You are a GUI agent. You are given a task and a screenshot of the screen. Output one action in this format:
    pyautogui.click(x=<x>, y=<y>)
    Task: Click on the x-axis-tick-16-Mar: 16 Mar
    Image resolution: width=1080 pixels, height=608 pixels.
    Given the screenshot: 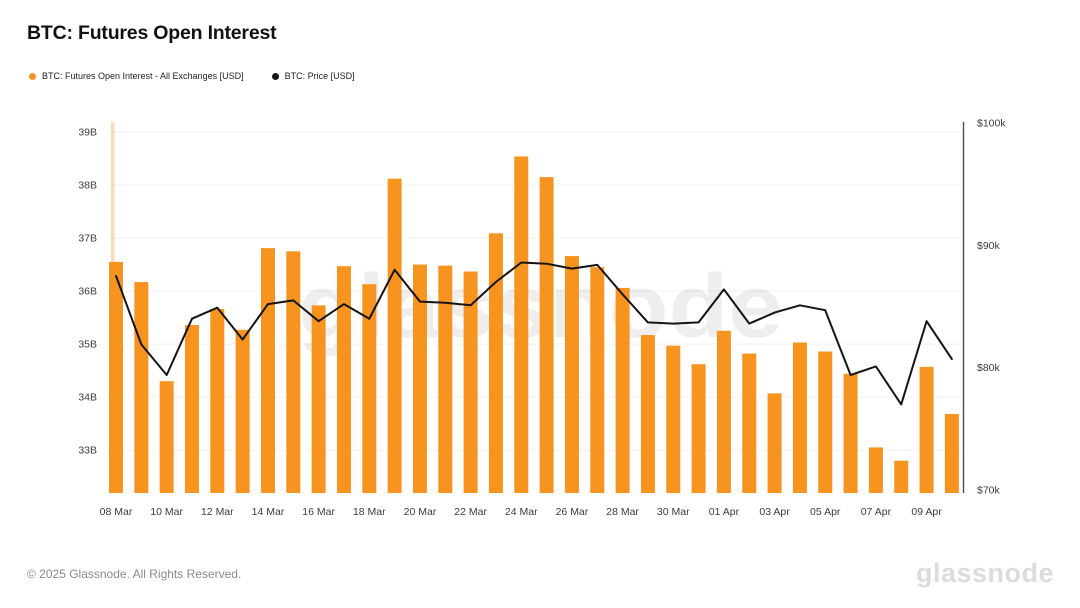 What is the action you would take?
    pyautogui.click(x=318, y=512)
    